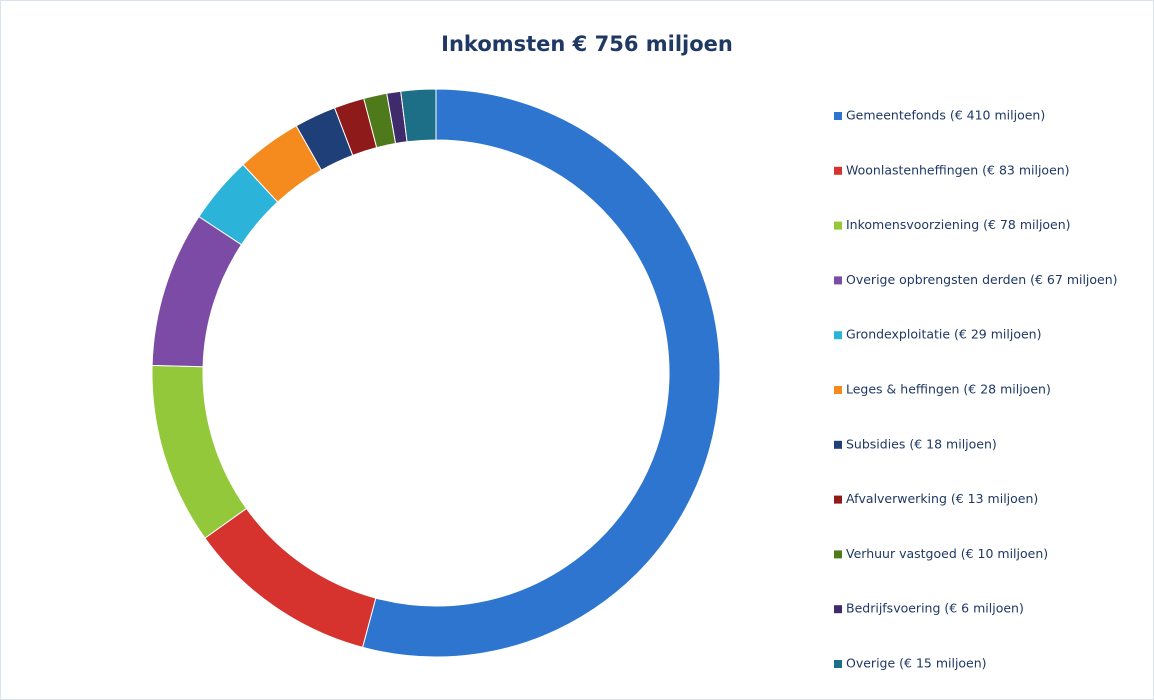 The height and width of the screenshot is (700, 1154). What do you see at coordinates (947, 553) in the screenshot?
I see `legend-label: Verhuur vastgoed (€ 10 miljoen)` at bounding box center [947, 553].